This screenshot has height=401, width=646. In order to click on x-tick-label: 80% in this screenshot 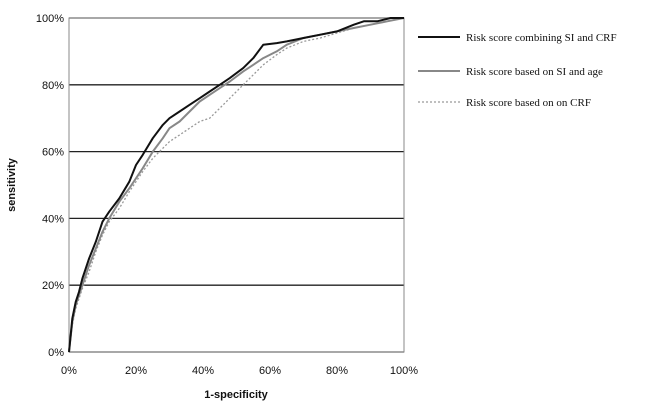, I will do `click(337, 371)`.